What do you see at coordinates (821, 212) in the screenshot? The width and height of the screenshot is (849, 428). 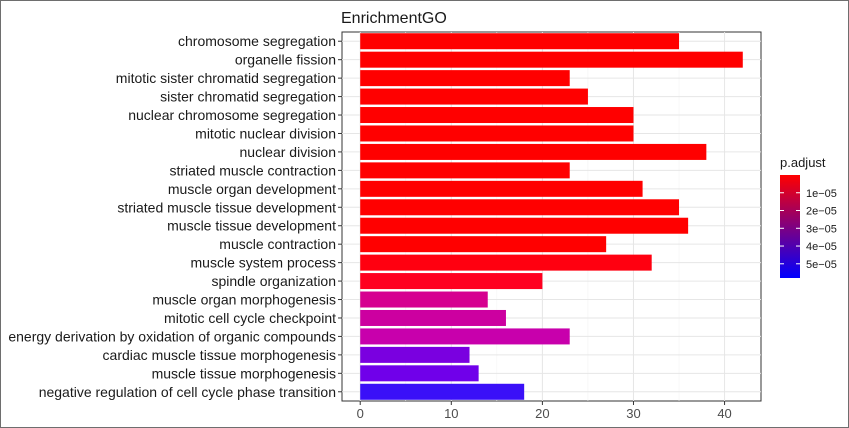 I see `colorbar-tick-label: 2e−05` at bounding box center [821, 212].